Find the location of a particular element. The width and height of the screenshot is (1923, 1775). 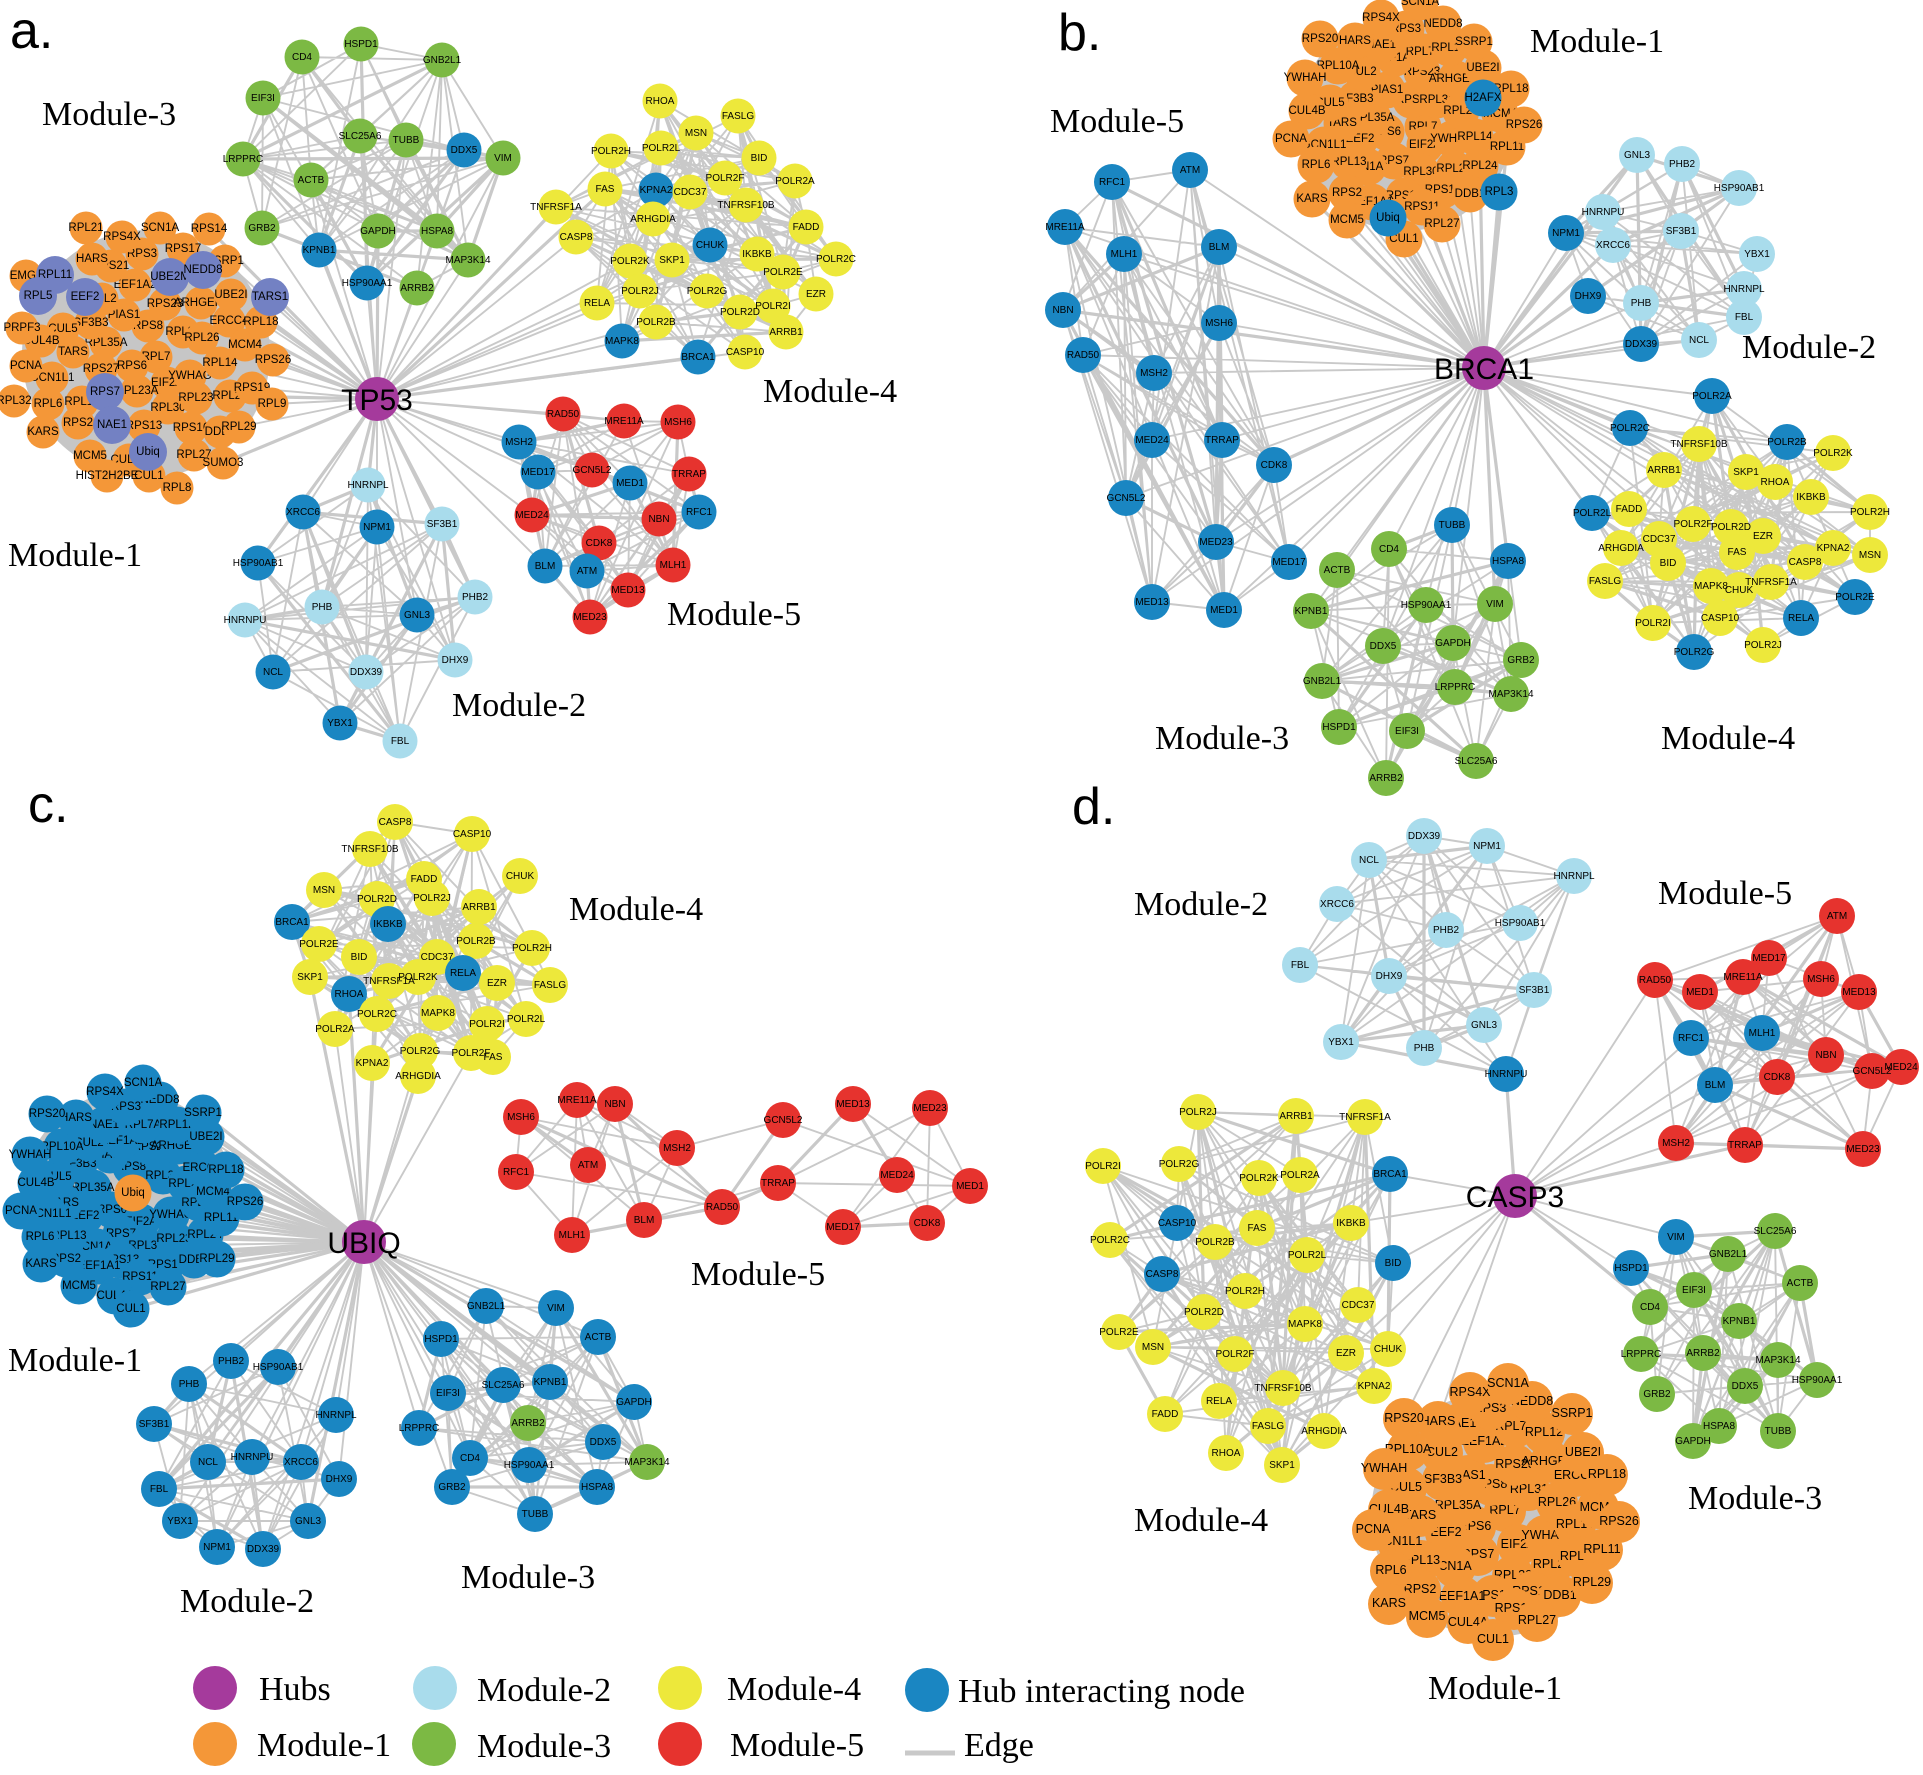

svg-text: ARHGEF4 is located at coordinates (201, 303).